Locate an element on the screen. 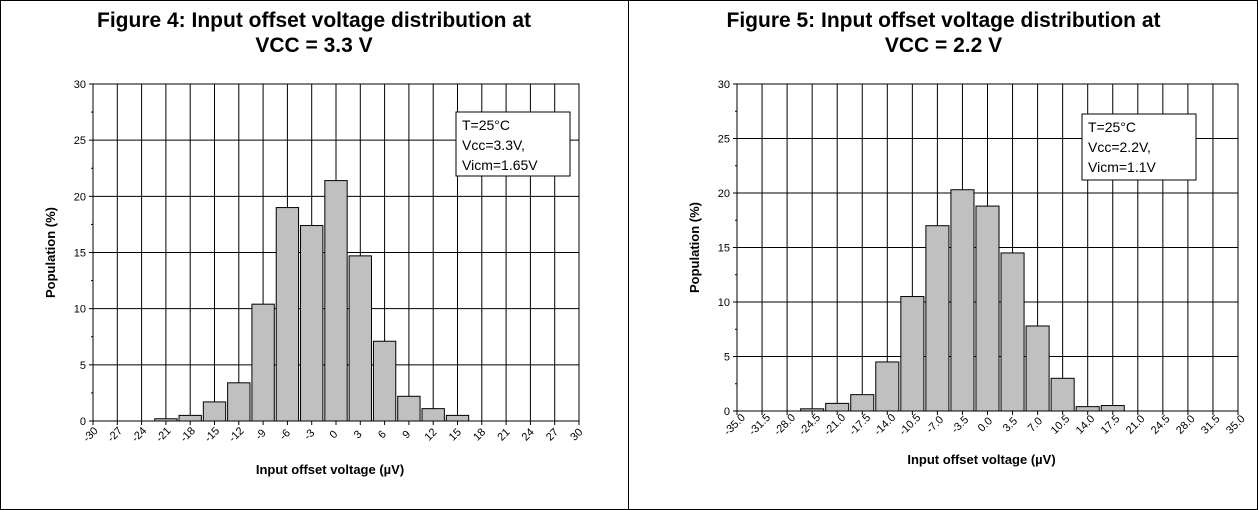 The width and height of the screenshot is (1258, 510). x-tick-label: 30 is located at coordinates (576, 434).